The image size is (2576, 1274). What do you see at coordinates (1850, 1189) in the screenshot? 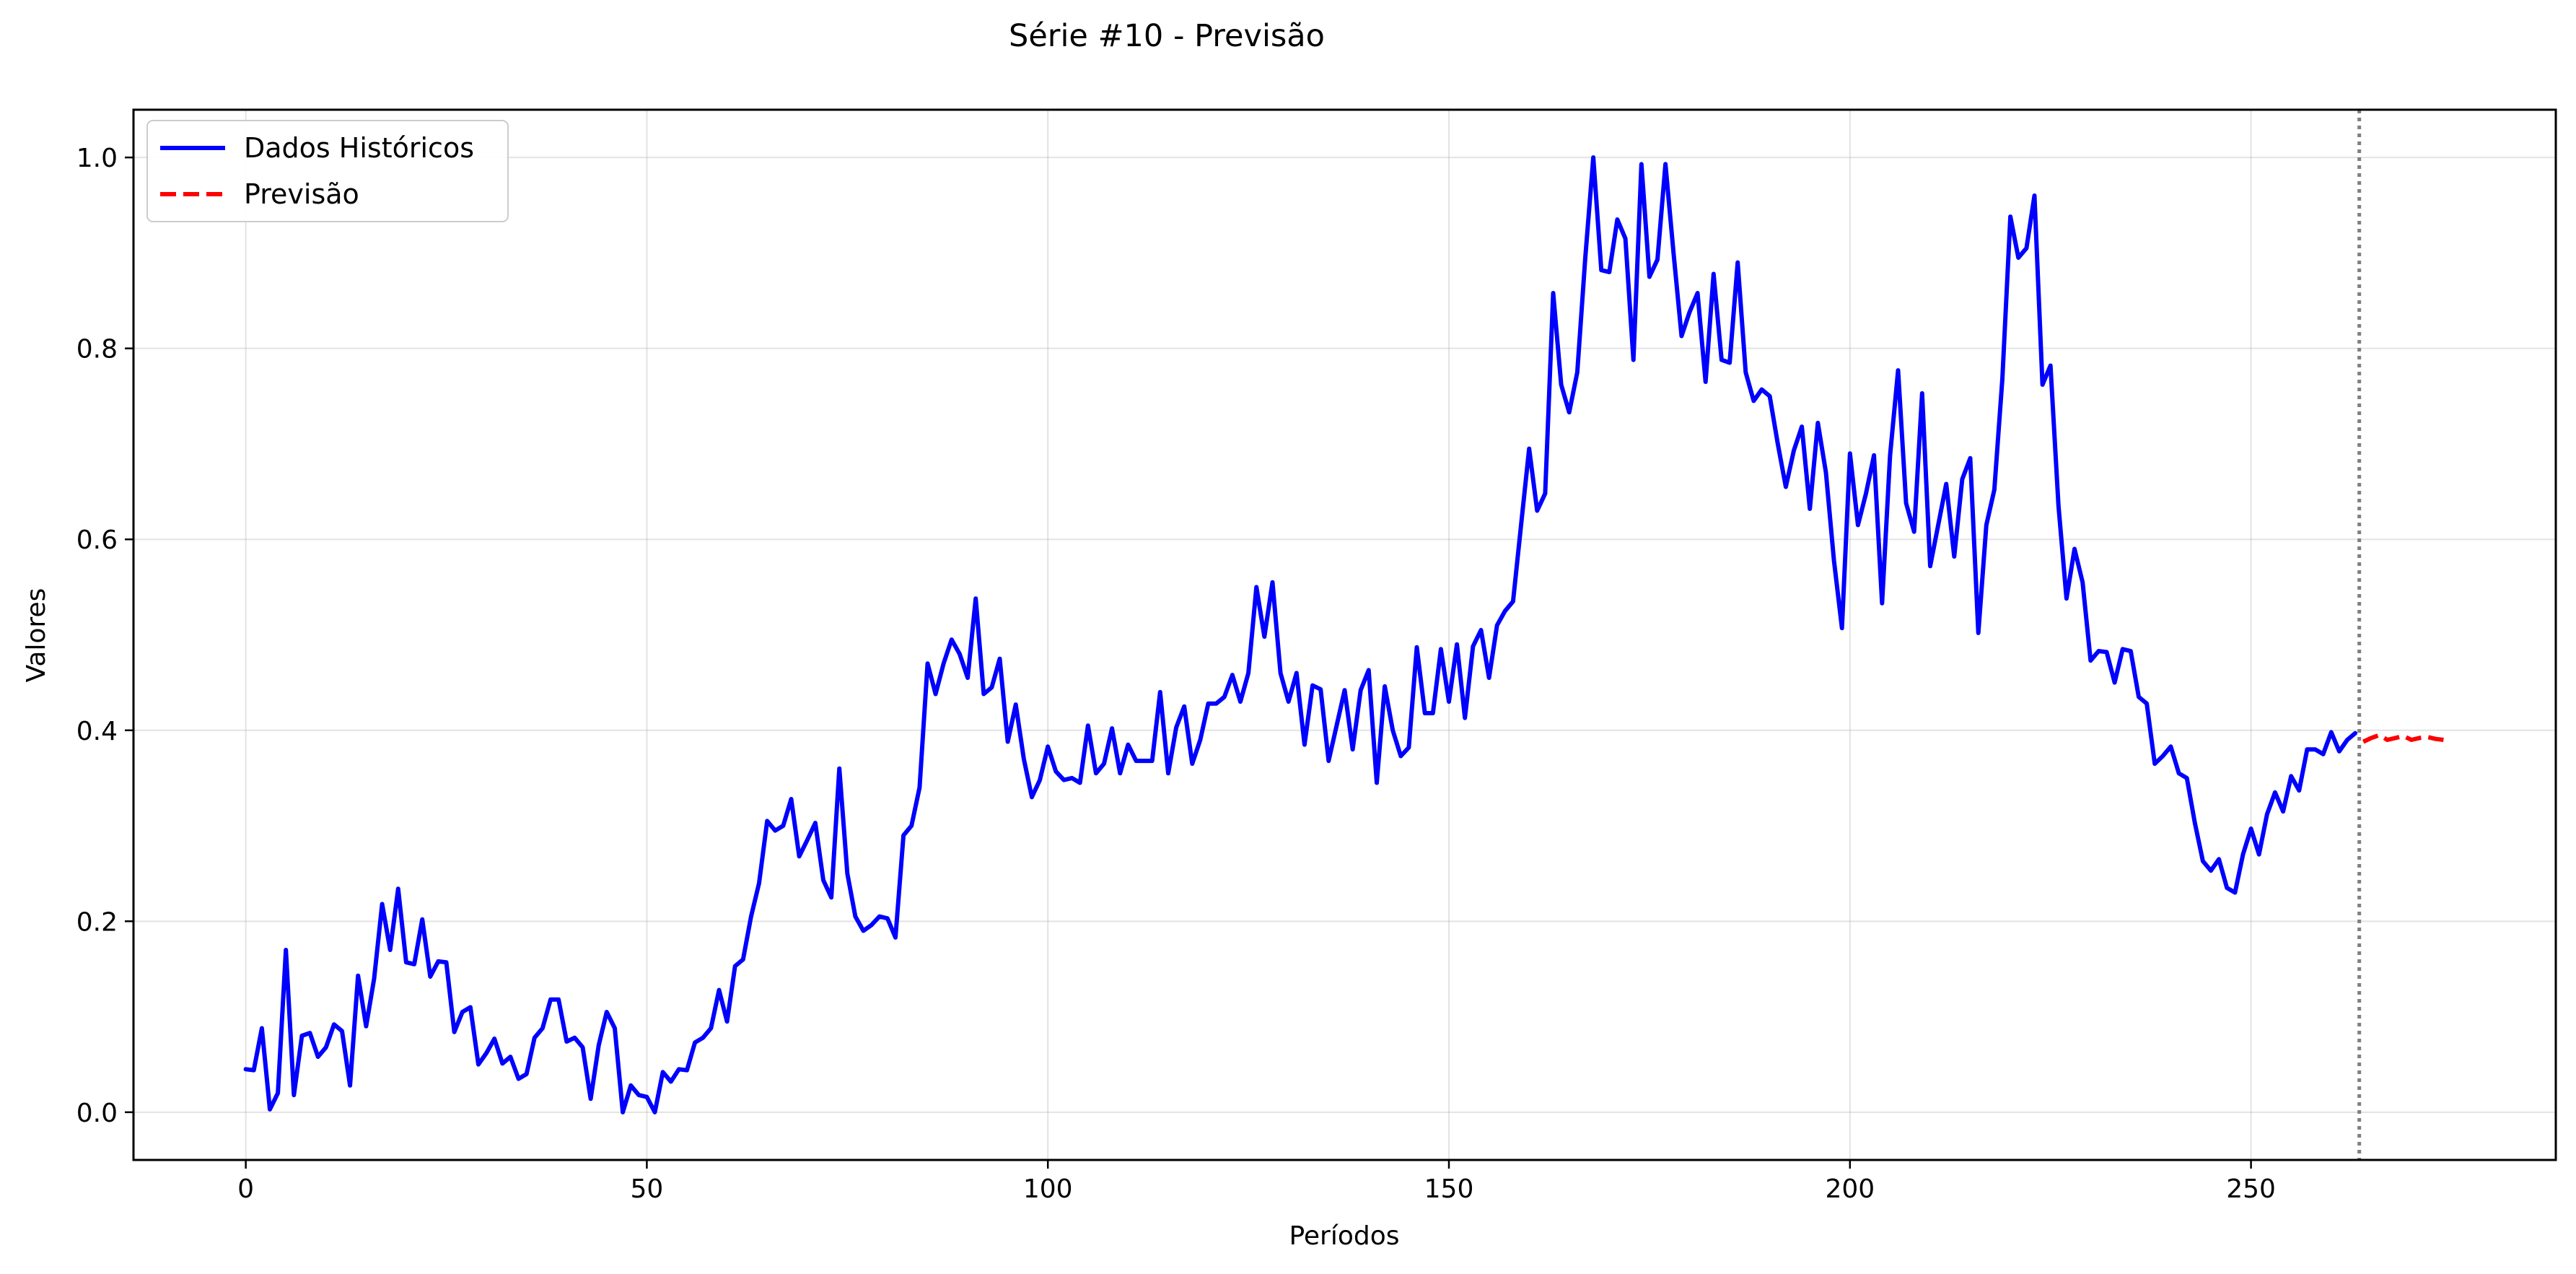
I see `x-tick-label: 200` at bounding box center [1850, 1189].